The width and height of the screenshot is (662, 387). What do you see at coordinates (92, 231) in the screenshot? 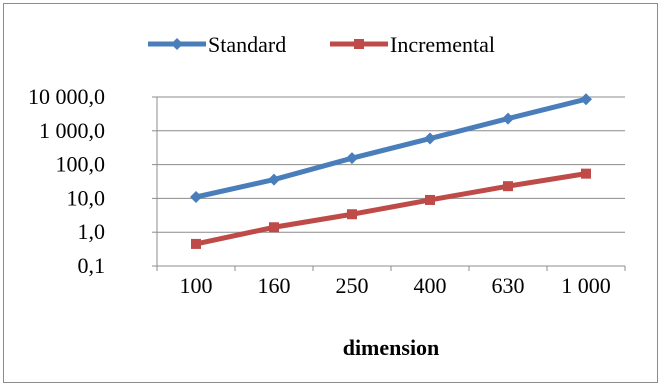
I see `y-tick-label: 1,0` at bounding box center [92, 231].